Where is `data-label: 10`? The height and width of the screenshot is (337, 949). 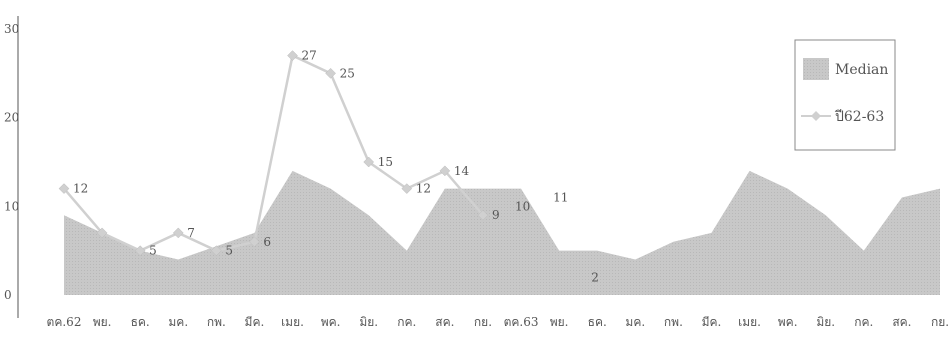
data-label: 10 is located at coordinates (522, 206).